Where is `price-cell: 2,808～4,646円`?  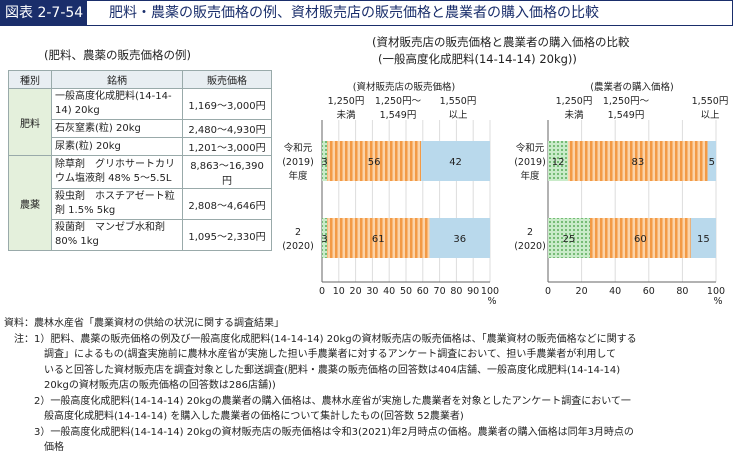 price-cell: 2,808～4,646円 is located at coordinates (227, 204).